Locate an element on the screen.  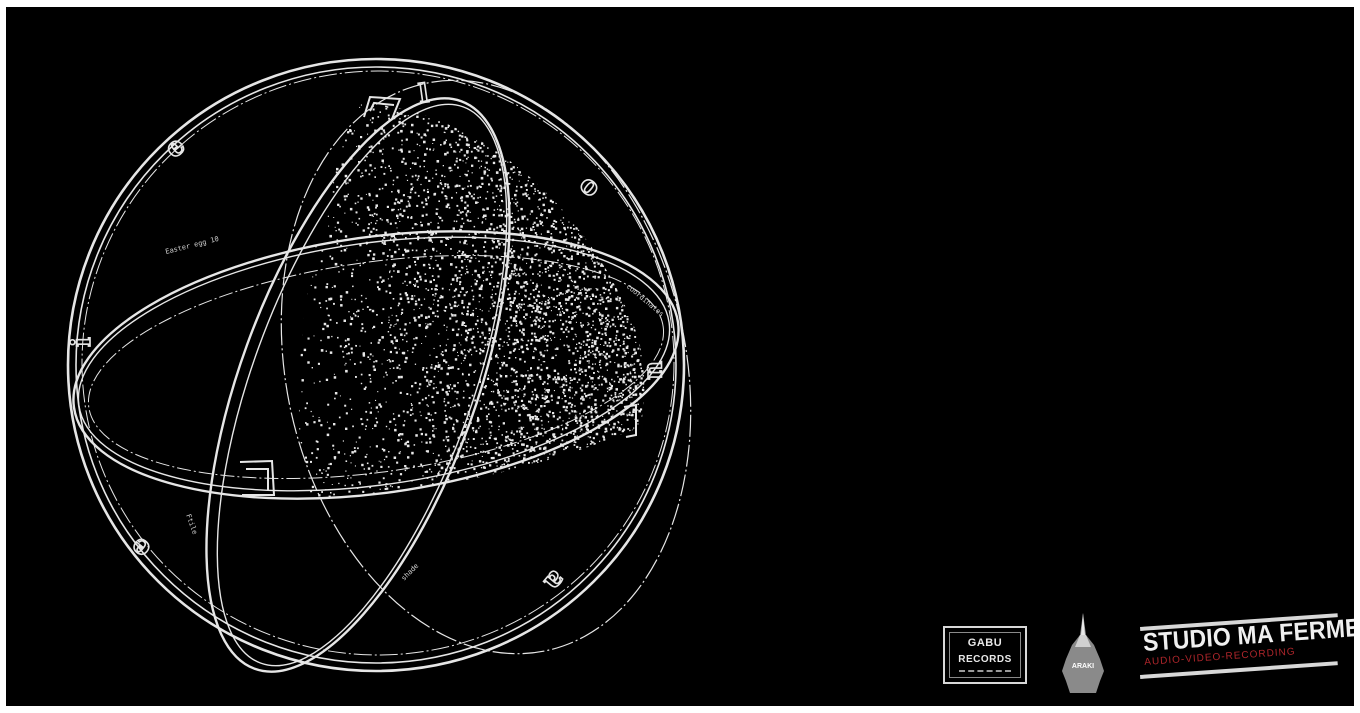
gabu-records-logo: GABU RECORDS is located at coordinates (985, 655).